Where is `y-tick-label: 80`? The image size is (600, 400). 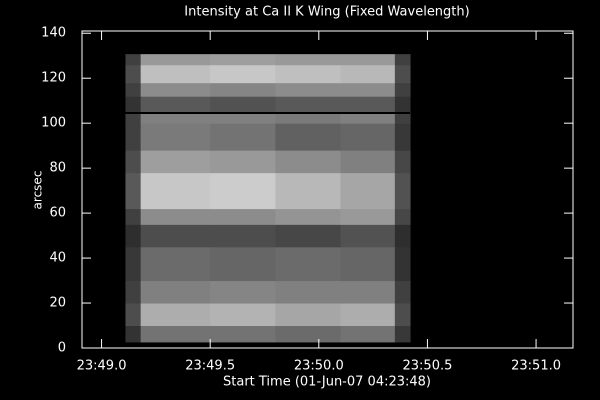
y-tick-label: 80 is located at coordinates (57, 168).